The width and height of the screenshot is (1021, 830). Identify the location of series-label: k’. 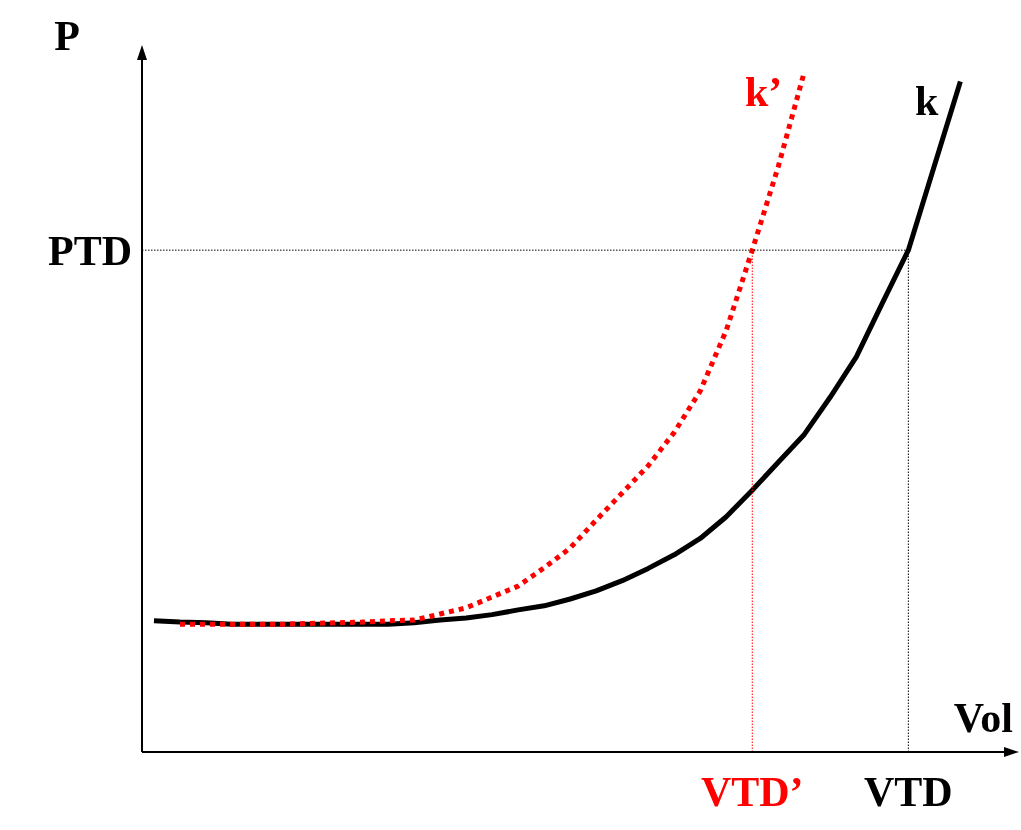
(763, 91).